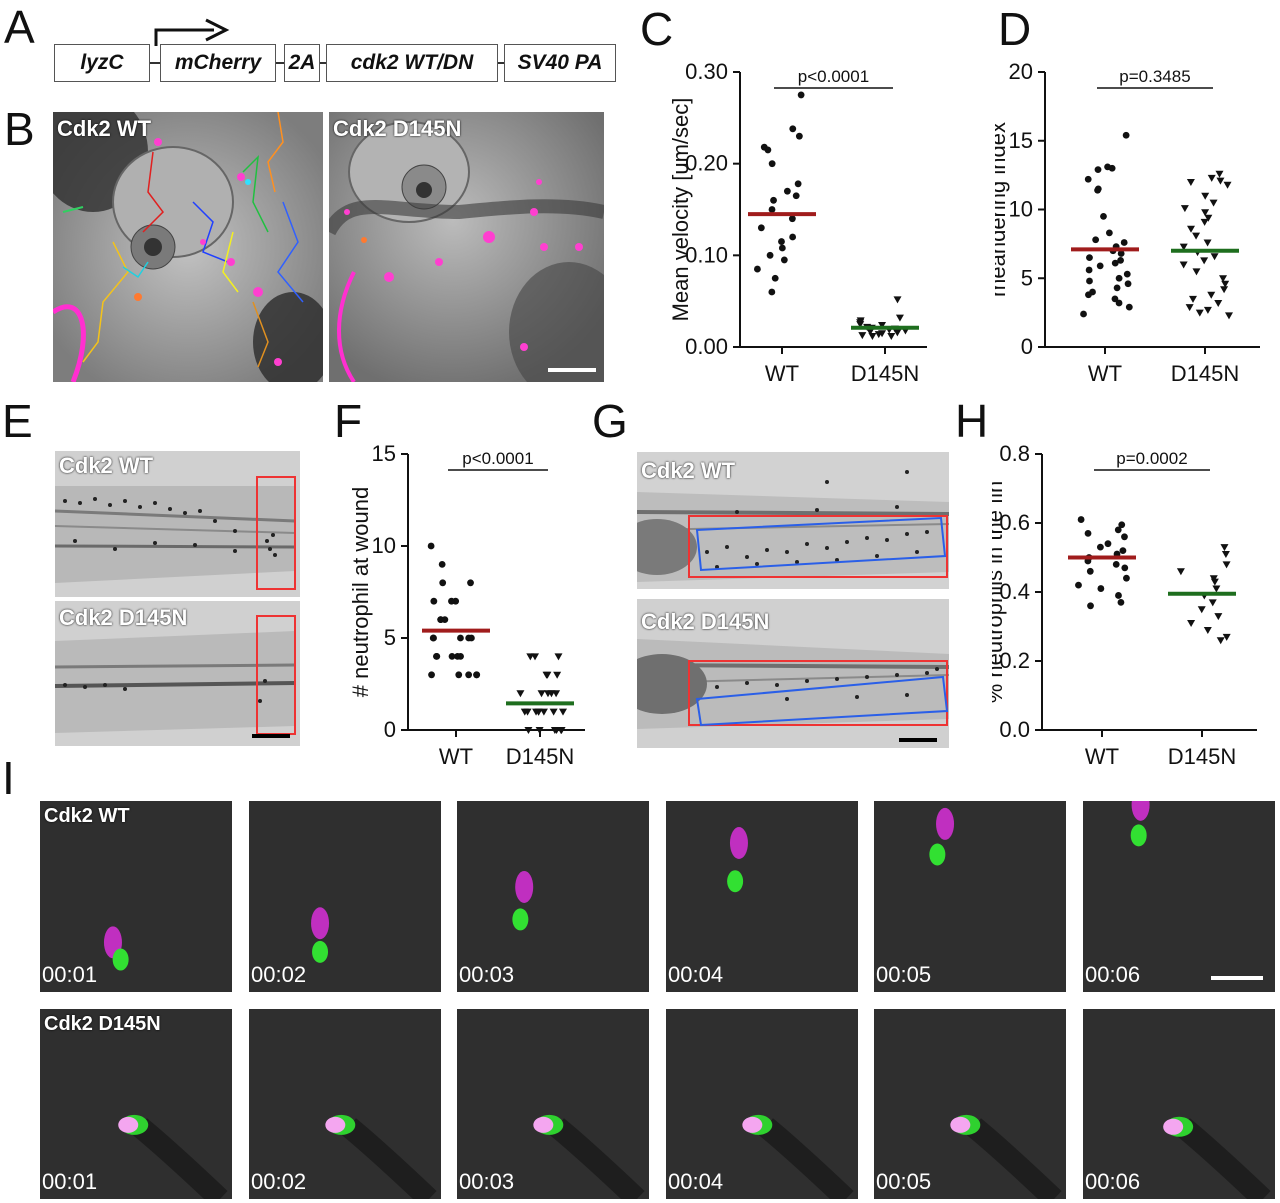  I want to click on panel-label-a: A, so click(19, 27).